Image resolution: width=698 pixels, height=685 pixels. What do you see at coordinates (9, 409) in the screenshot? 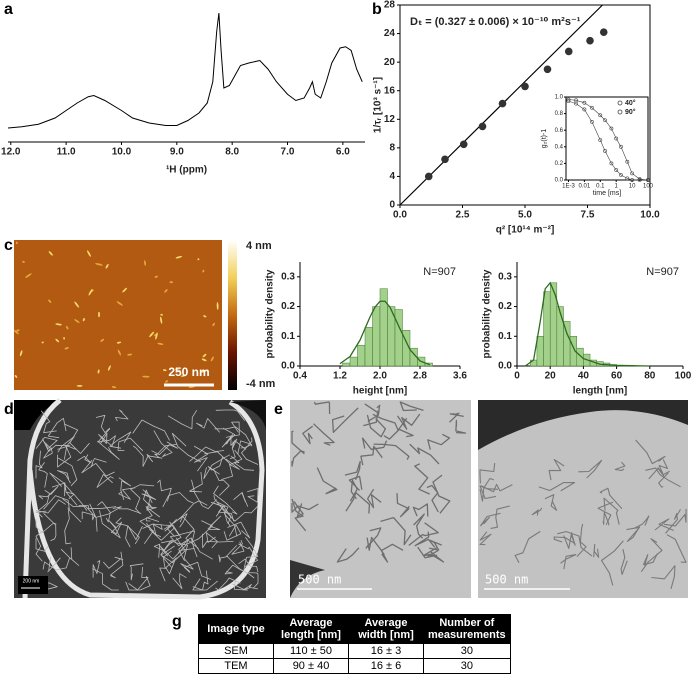
I see `panel-label: d` at bounding box center [9, 409].